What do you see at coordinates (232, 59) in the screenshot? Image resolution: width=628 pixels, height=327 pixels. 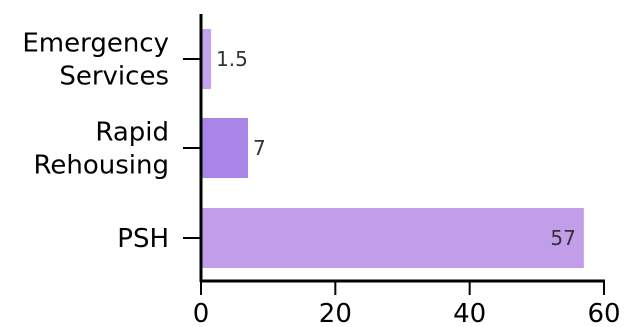 I see `value-label: 1.5` at bounding box center [232, 59].